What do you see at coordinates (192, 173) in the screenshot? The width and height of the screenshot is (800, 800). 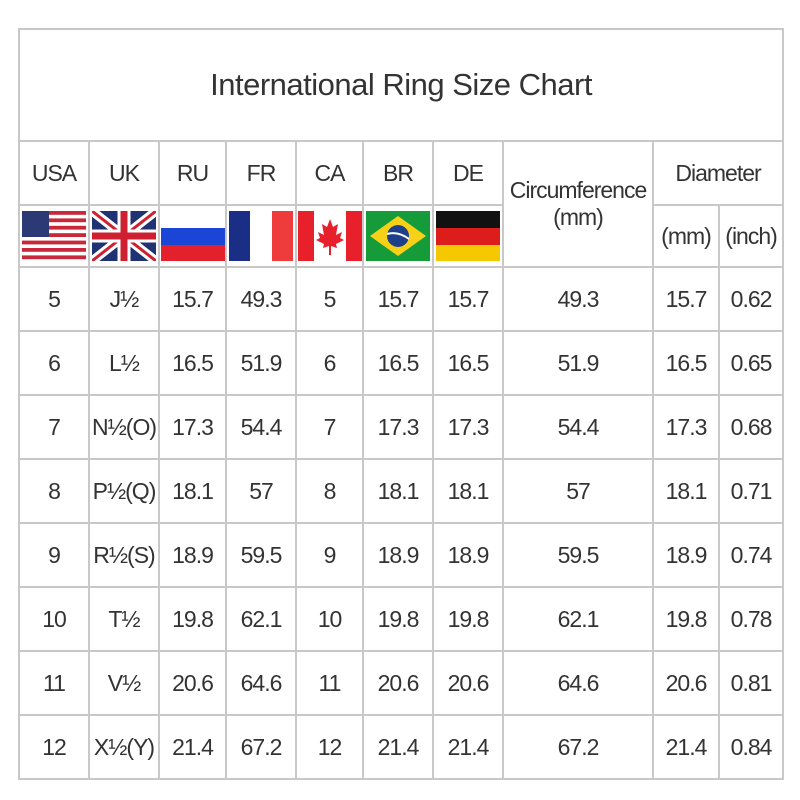 I see `column-header-ru: RU` at bounding box center [192, 173].